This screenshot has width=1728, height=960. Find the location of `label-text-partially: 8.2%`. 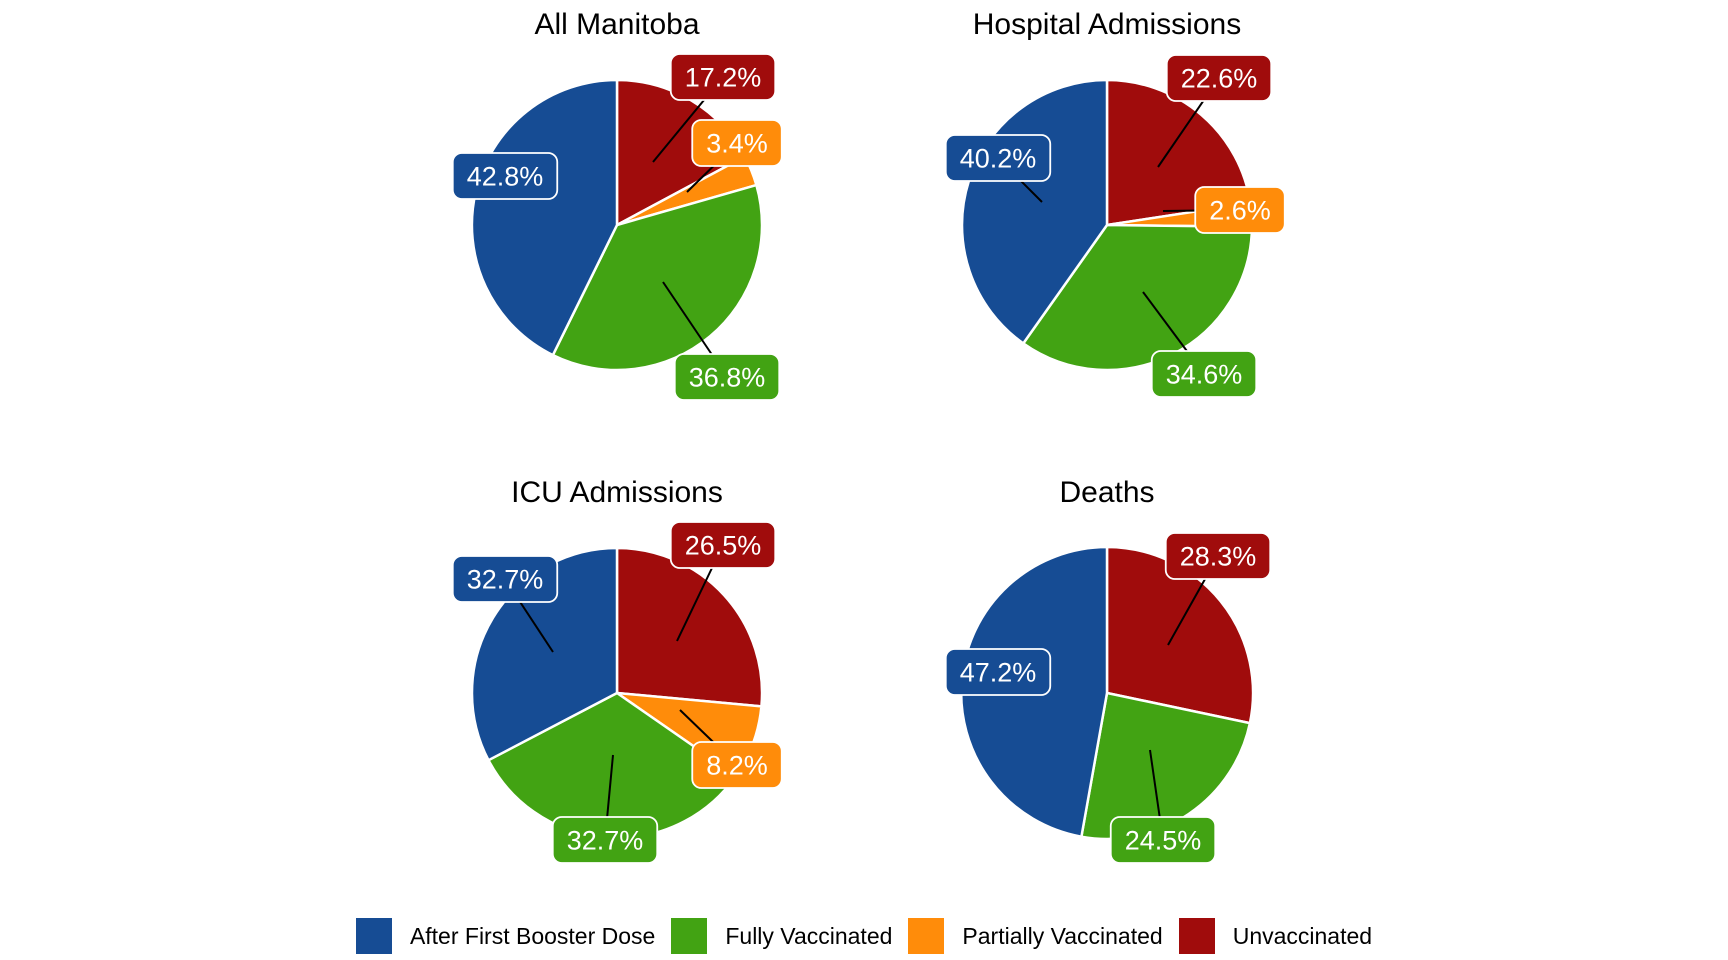

label-text-partially: 8.2% is located at coordinates (737, 766).